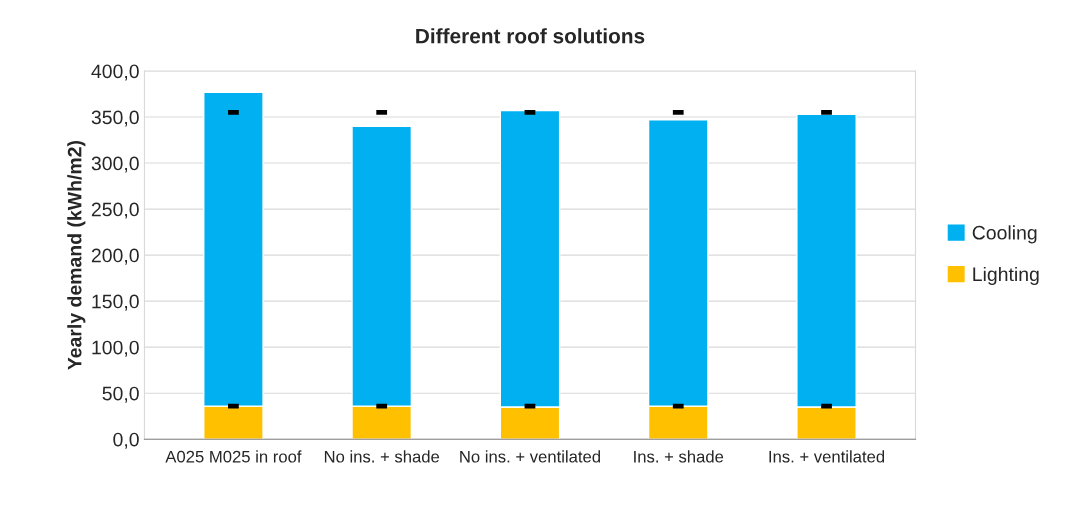 The image size is (1086, 526). What do you see at coordinates (827, 456) in the screenshot?
I see `x-tick-label: Ins. + ventilated` at bounding box center [827, 456].